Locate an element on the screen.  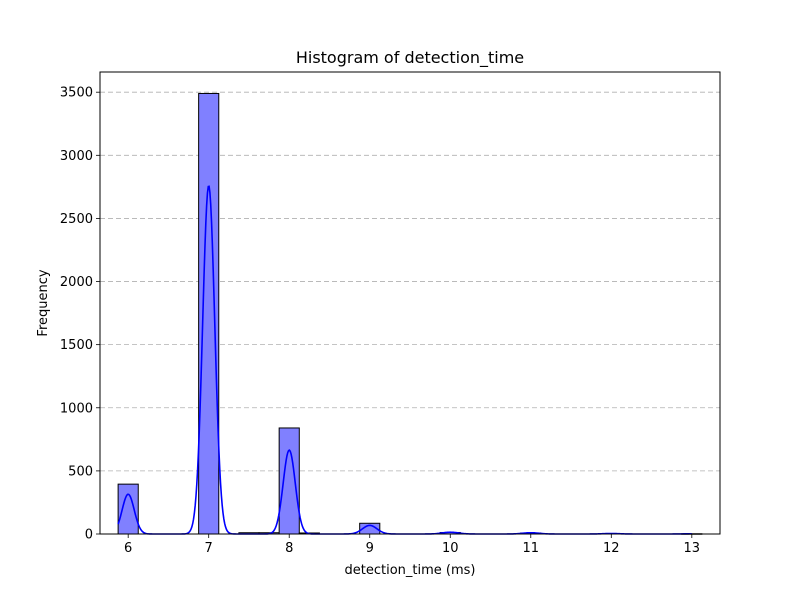
x-tick-label: 10 is located at coordinates (450, 548).